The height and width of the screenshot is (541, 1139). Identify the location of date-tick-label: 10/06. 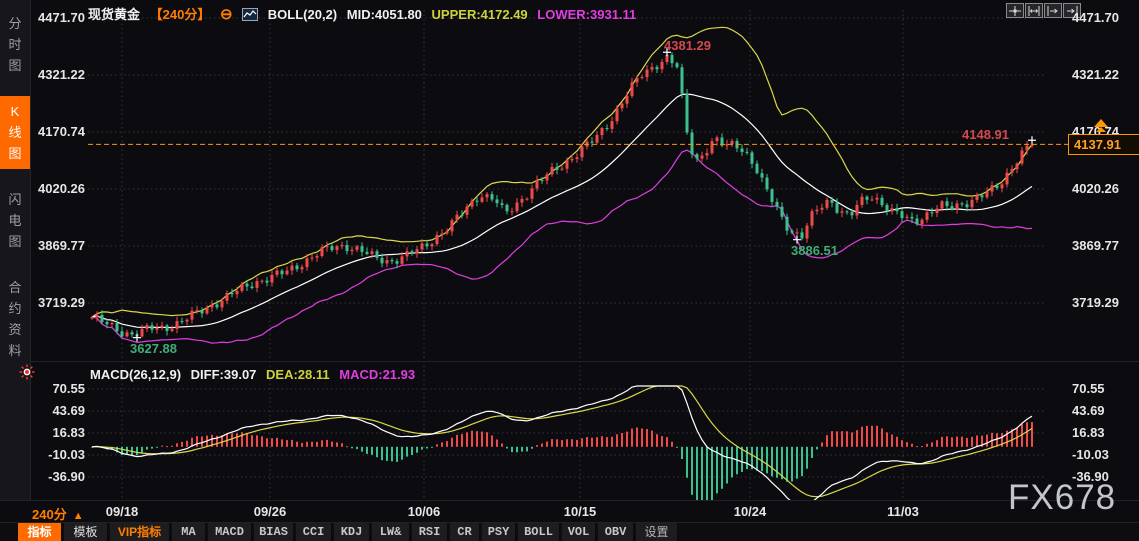
(424, 511).